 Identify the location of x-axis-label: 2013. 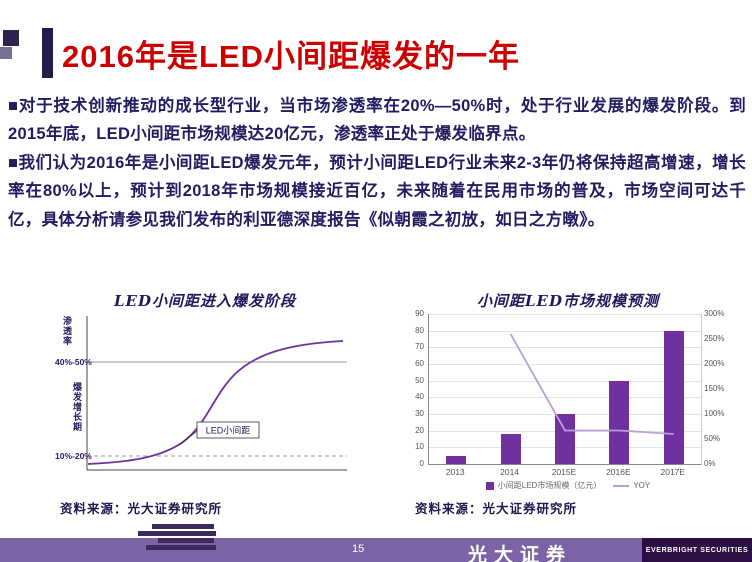
(455, 472).